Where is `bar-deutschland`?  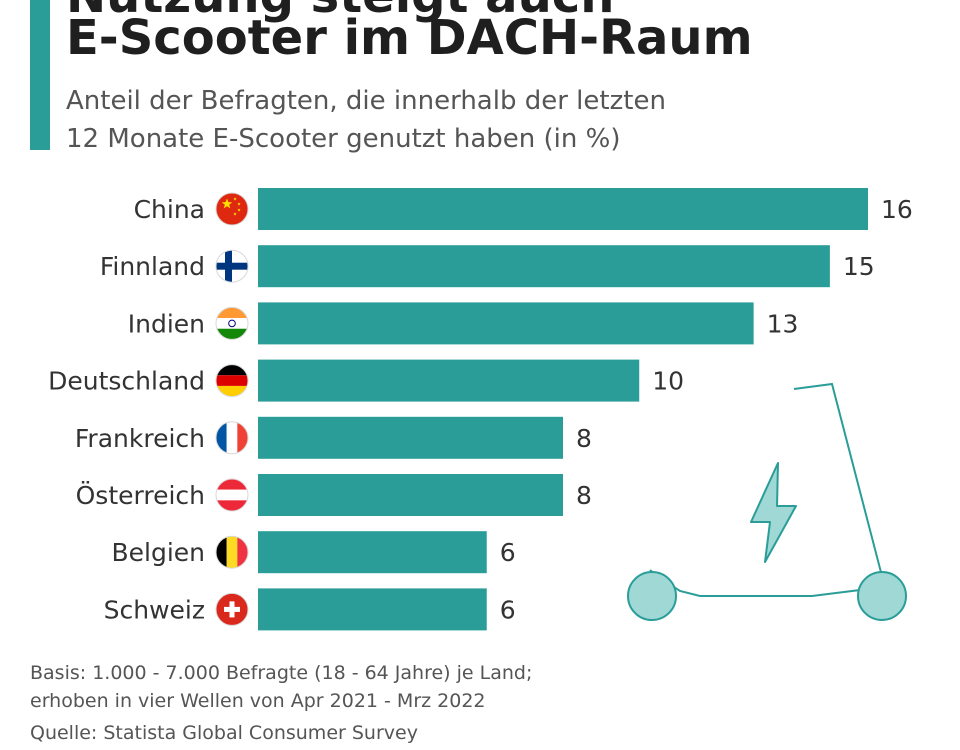
bar-deutschland is located at coordinates (449, 380).